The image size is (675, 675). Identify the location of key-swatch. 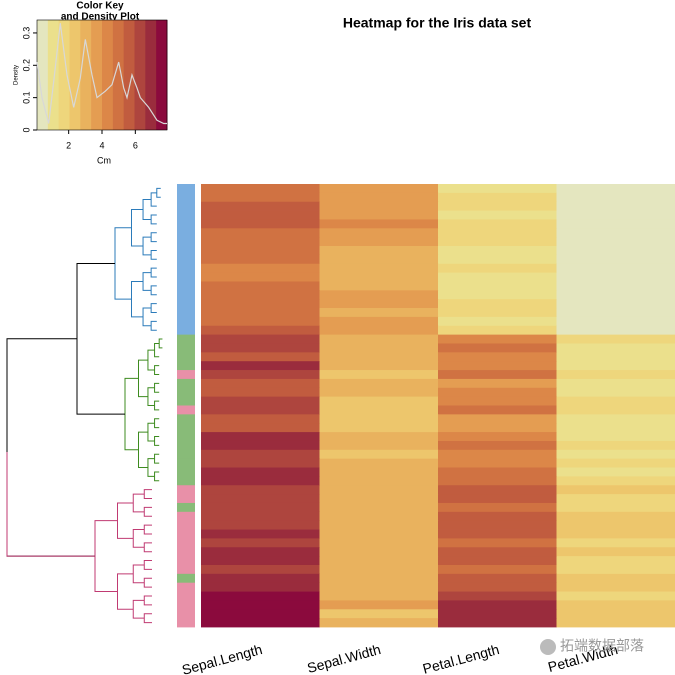
(118, 75).